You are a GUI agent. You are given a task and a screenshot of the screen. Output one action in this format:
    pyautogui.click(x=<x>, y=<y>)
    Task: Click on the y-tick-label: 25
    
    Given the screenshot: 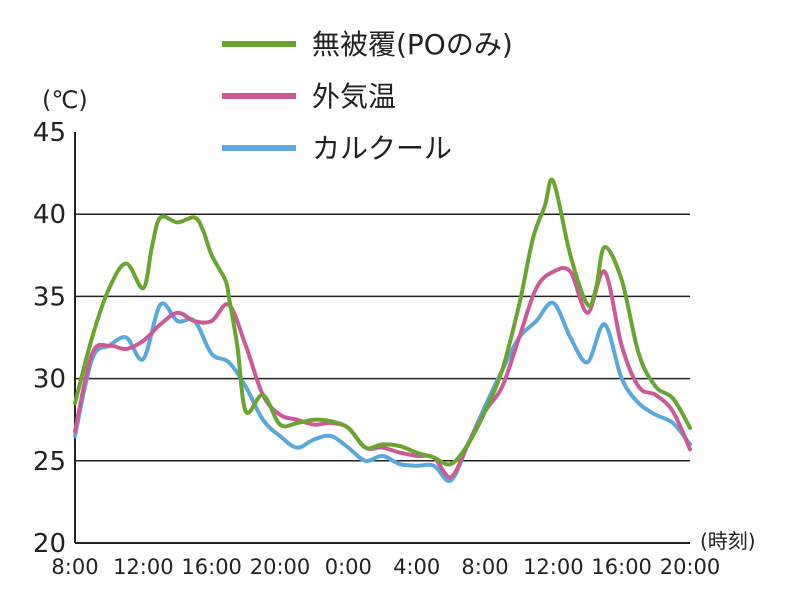 What is the action you would take?
    pyautogui.click(x=49, y=462)
    